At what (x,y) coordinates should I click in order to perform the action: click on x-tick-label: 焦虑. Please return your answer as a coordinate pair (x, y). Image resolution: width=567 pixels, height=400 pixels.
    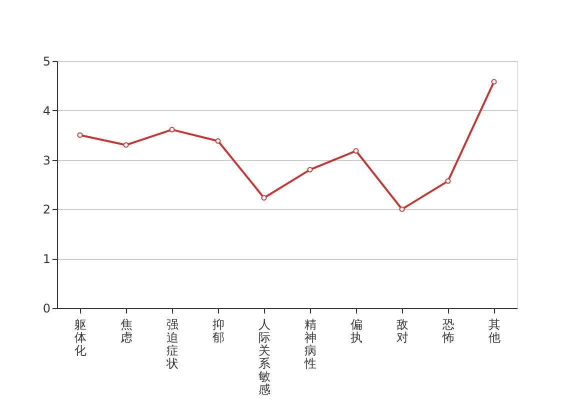
    Looking at the image, I should click on (126, 331).